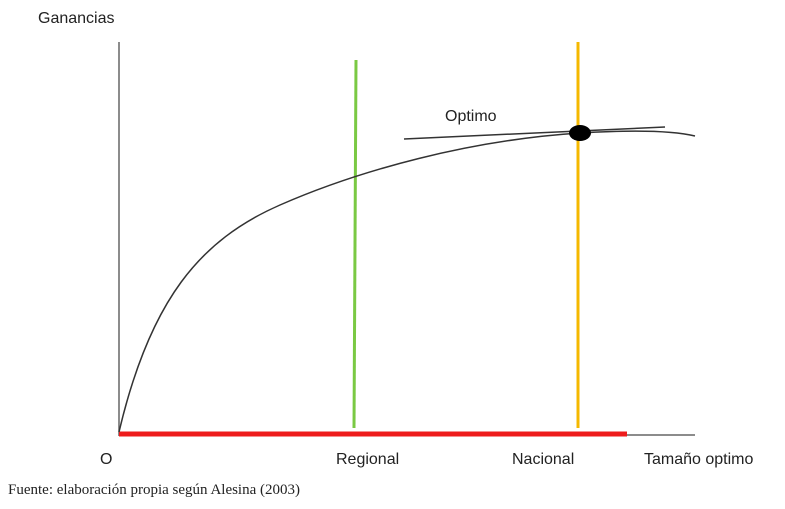 The image size is (785, 509). Describe the element at coordinates (76, 18) in the screenshot. I see `y-axis-label: Ganancias` at that location.